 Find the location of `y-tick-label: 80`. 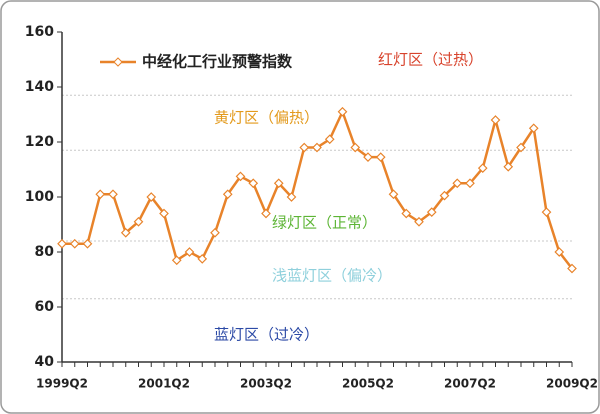

y-tick-label: 80 is located at coordinates (45, 252).